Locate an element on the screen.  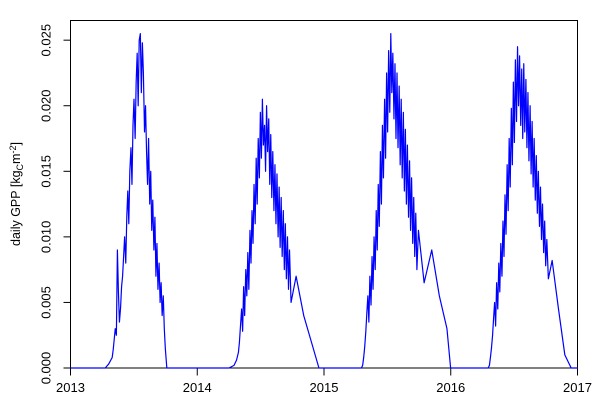
x-tick-label: 2016 is located at coordinates (450, 387).